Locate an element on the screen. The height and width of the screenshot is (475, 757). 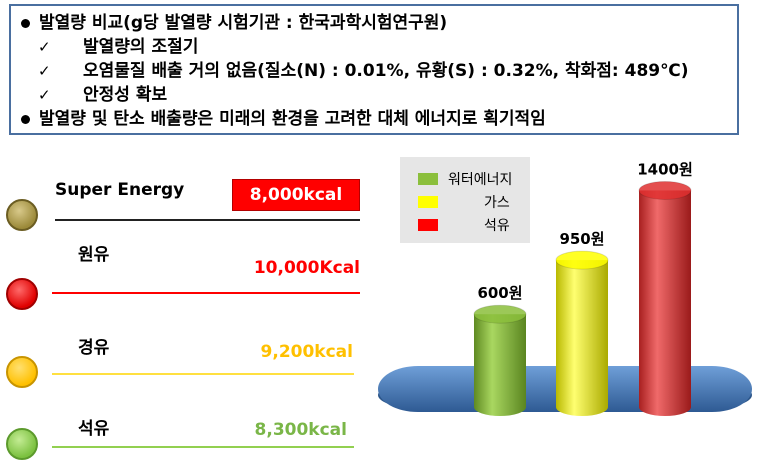
super-energy-circle-icon is located at coordinates (22, 215).